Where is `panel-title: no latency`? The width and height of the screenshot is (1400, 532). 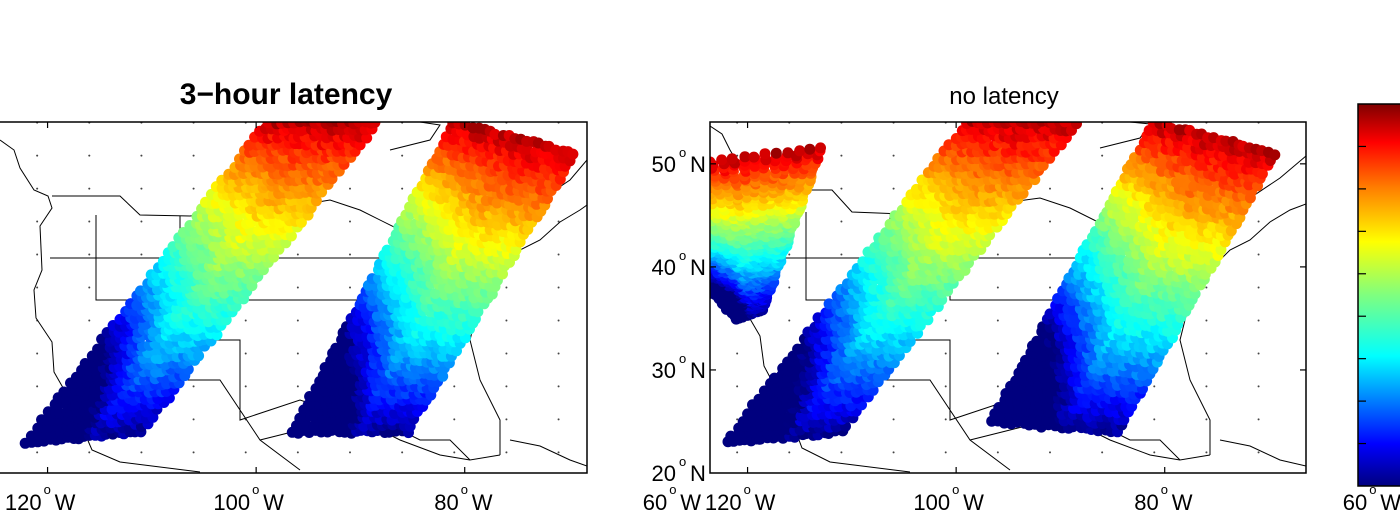
panel-title: no latency is located at coordinates (1003, 96).